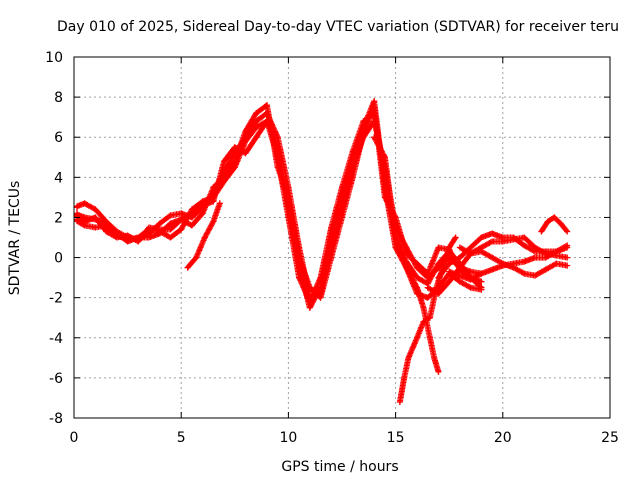 This screenshot has height=480, width=640. What do you see at coordinates (56, 299) in the screenshot?
I see `y-tick-label: -2` at bounding box center [56, 299].